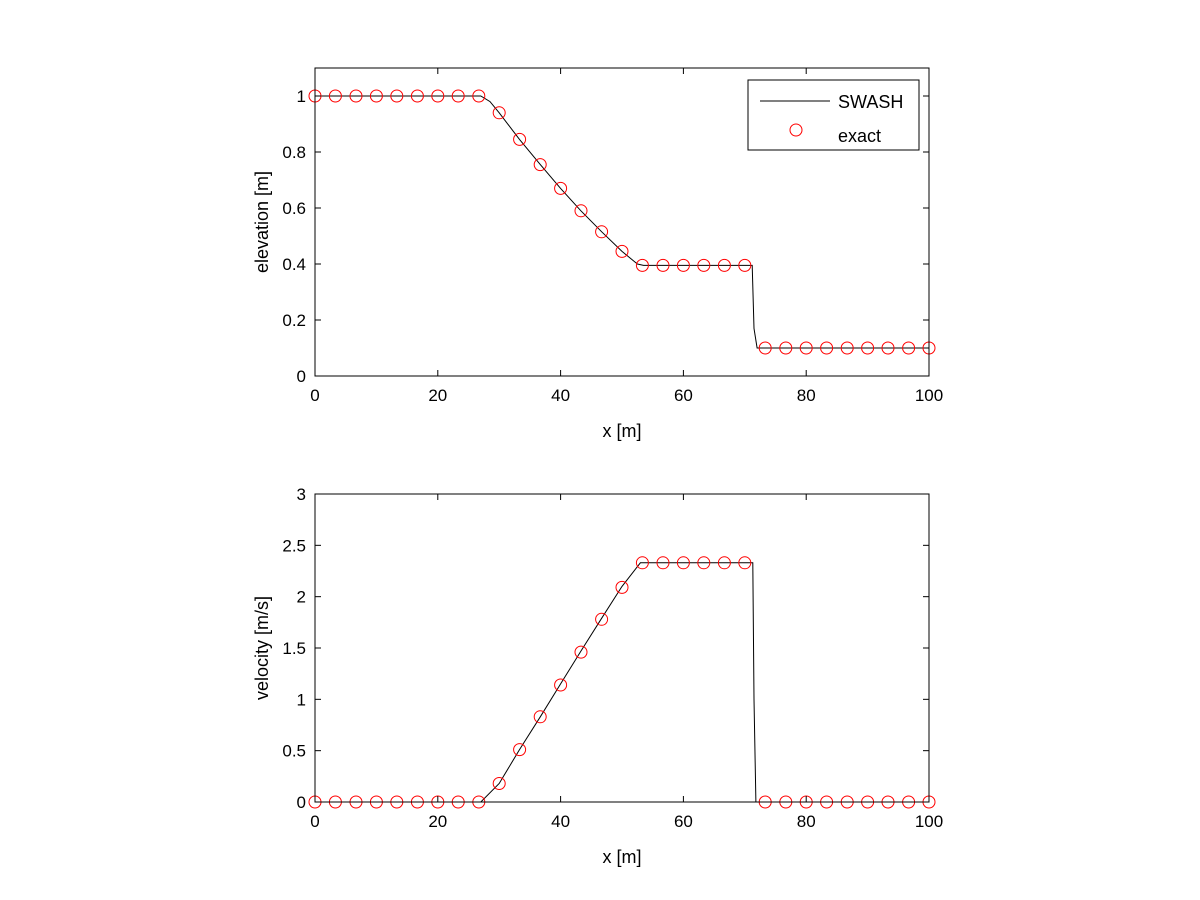  Describe the element at coordinates (929, 821) in the screenshot. I see `velocity-x-tick-label: 100` at that location.